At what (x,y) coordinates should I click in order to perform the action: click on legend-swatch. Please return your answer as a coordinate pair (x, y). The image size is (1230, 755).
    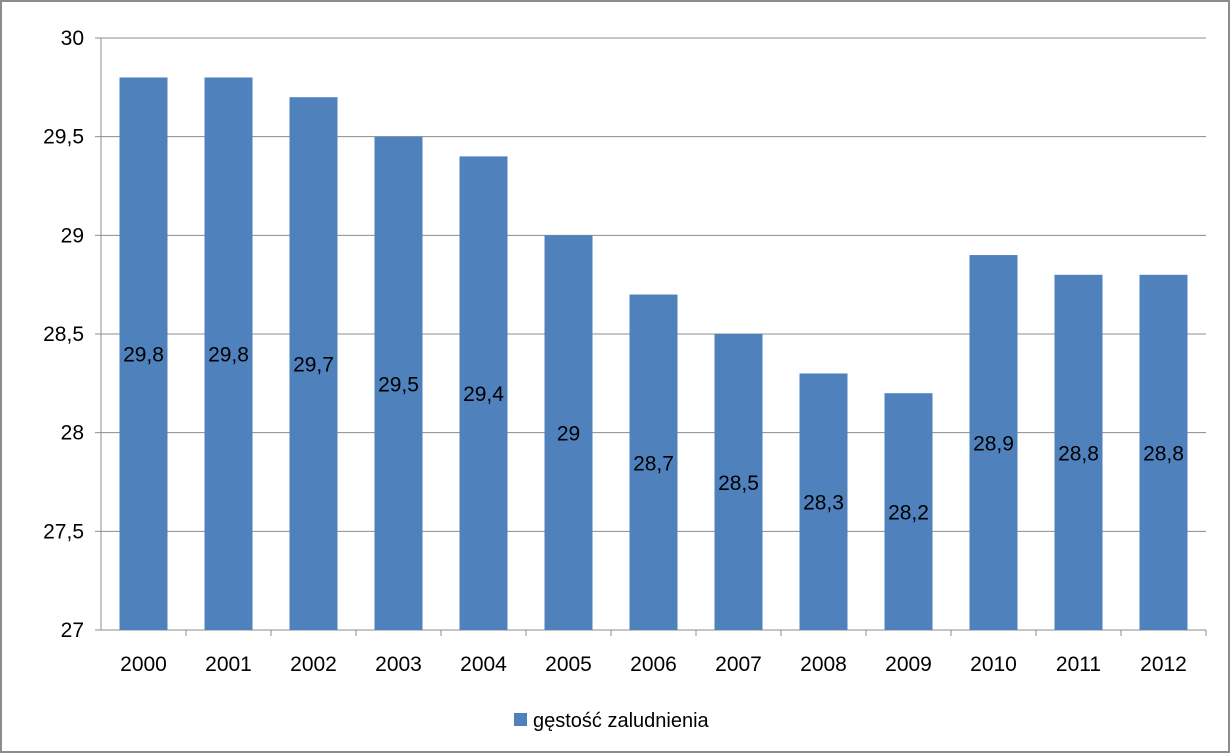
    Looking at the image, I should click on (520, 719).